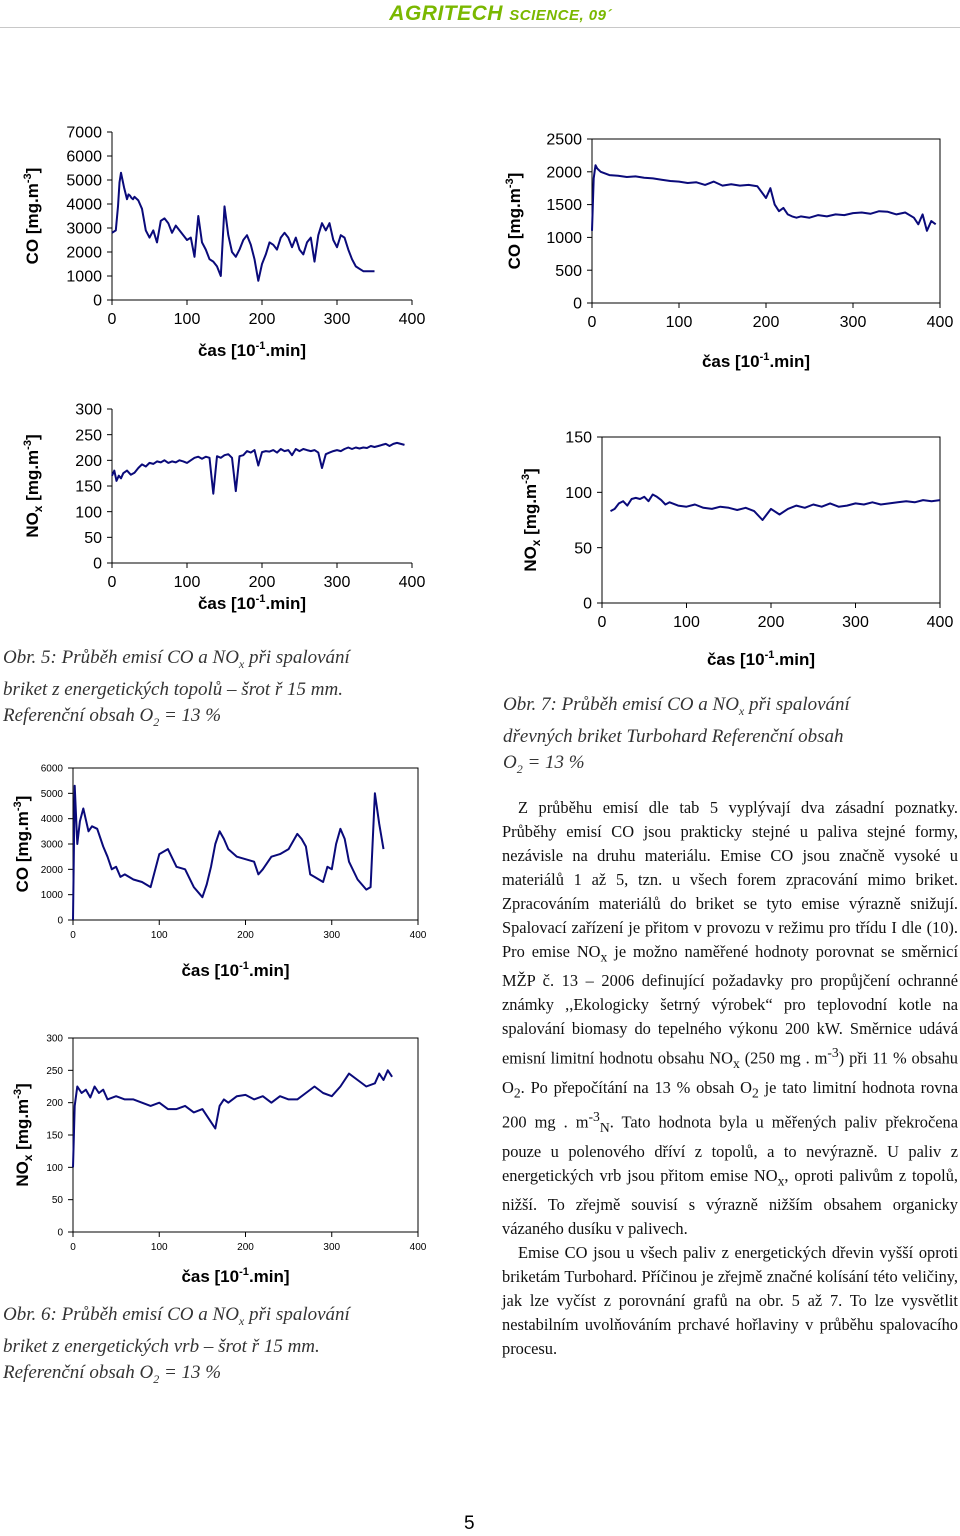 Image resolution: width=960 pixels, height=1536 pixels. I want to click on y-tick-label: 1500, so click(564, 205).